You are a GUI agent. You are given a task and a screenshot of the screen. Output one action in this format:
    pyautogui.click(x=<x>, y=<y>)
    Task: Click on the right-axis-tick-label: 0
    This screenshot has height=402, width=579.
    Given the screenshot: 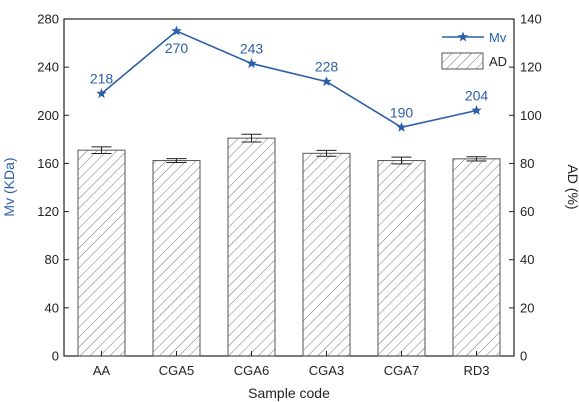 What is the action you would take?
    pyautogui.click(x=523, y=356)
    